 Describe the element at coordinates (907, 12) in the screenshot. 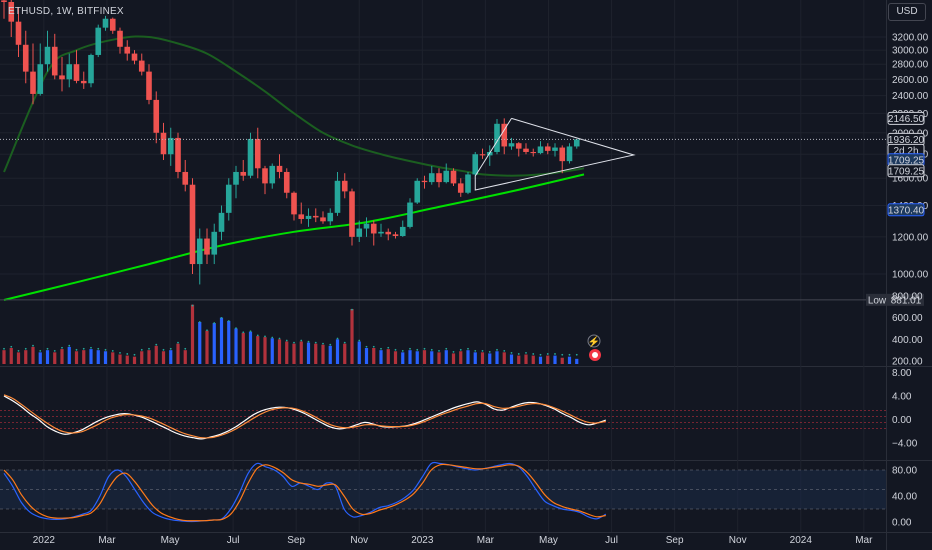

I see `currency-button: USD` at that location.